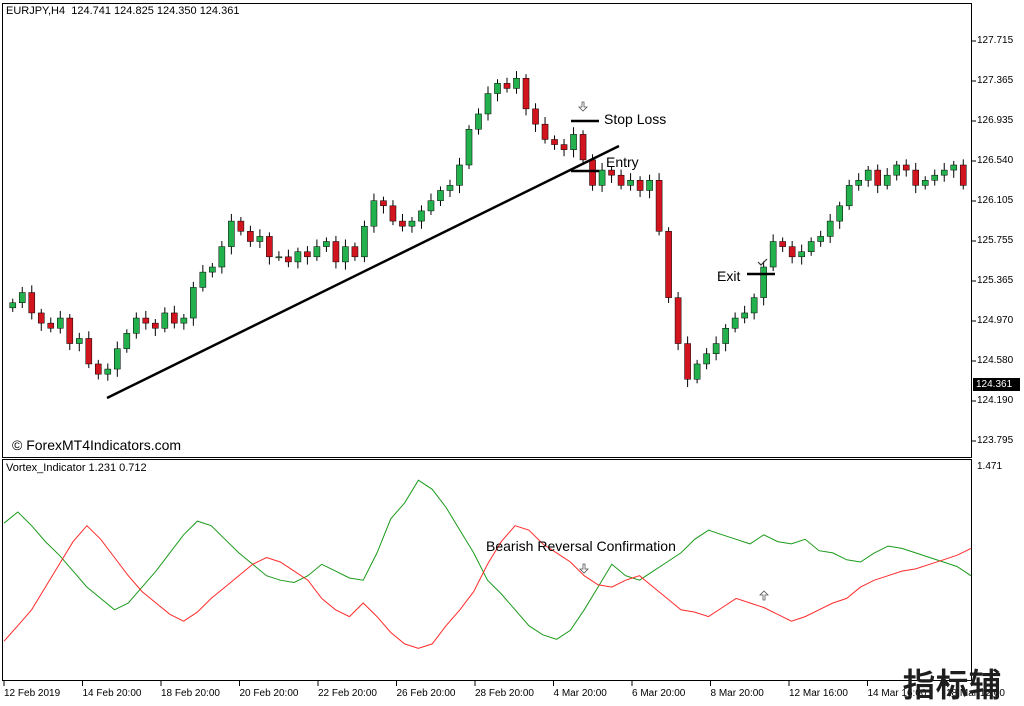 The image size is (1024, 706). Describe the element at coordinates (764, 595) in the screenshot. I see `up-arrow-icon` at that location.